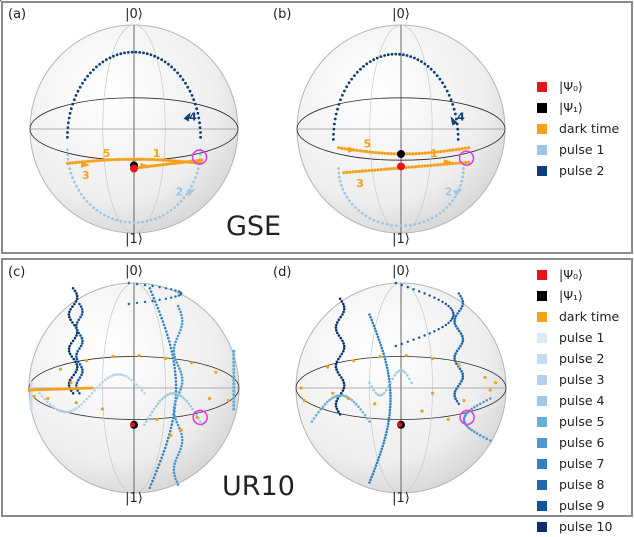 The height and width of the screenshot is (537, 634). I want to click on pulse5-trajectory-d, so click(318, 412).